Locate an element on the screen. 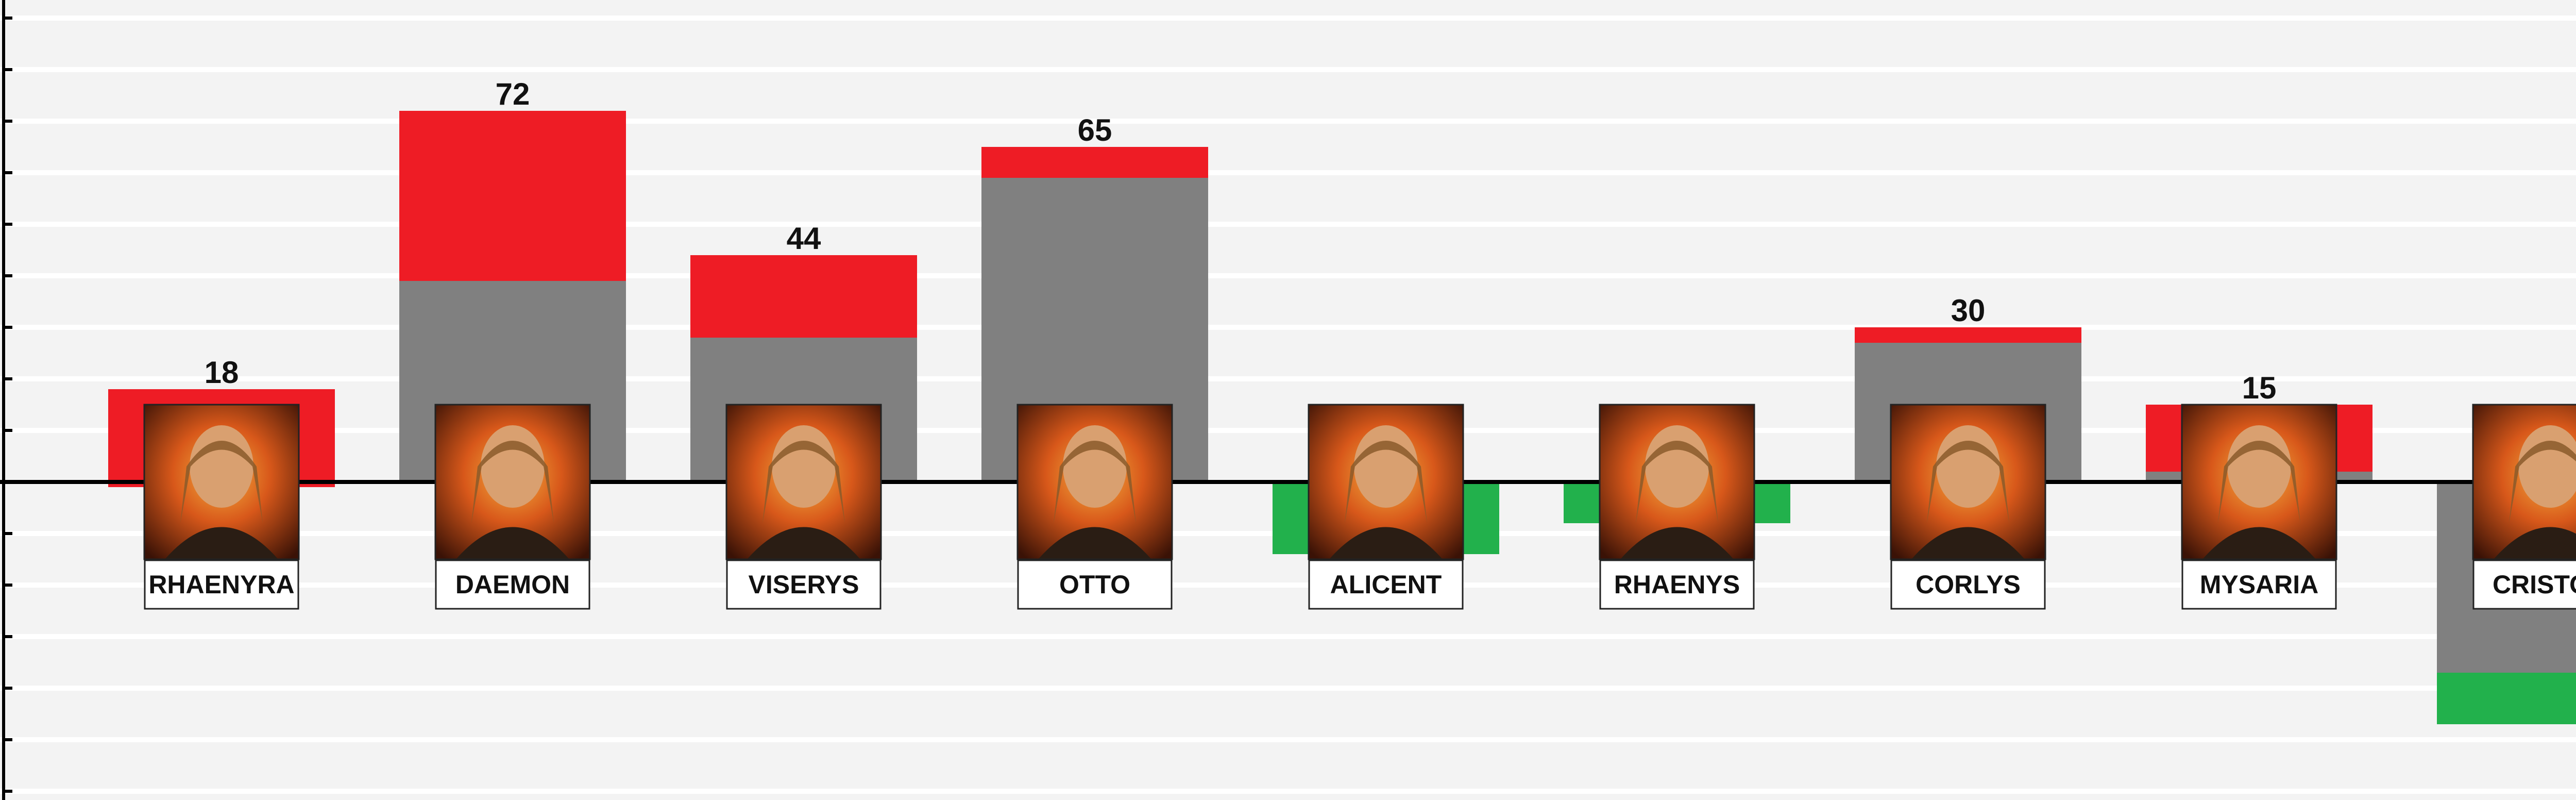 This screenshot has height=800, width=2576. data-label: 30 is located at coordinates (1968, 310).